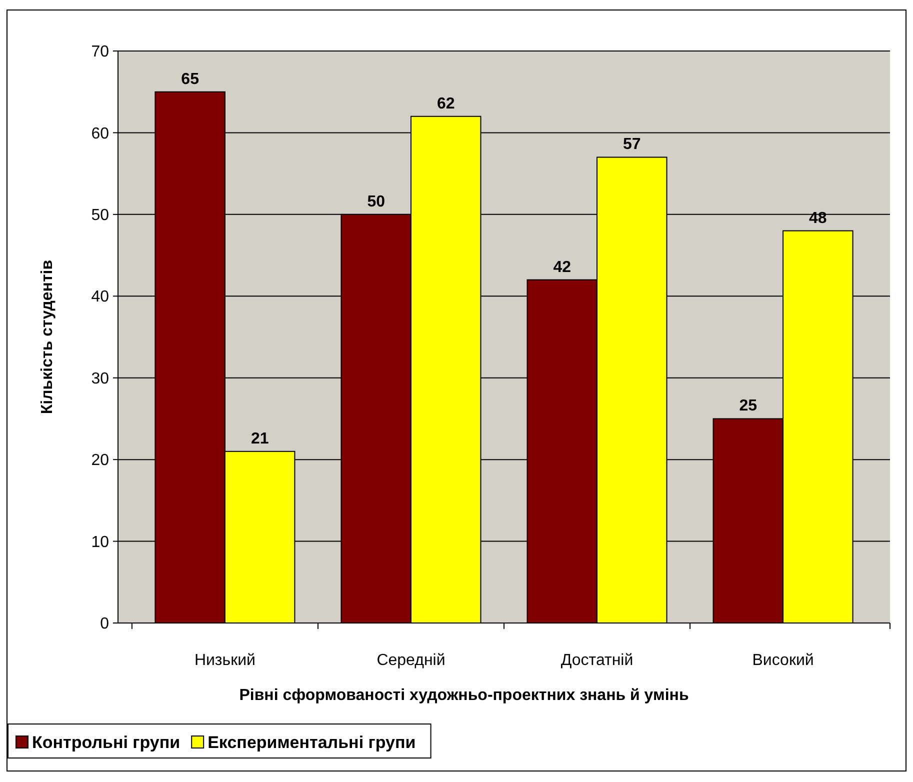 The height and width of the screenshot is (782, 913). What do you see at coordinates (105, 624) in the screenshot?
I see `y-tick-label: 0` at bounding box center [105, 624].